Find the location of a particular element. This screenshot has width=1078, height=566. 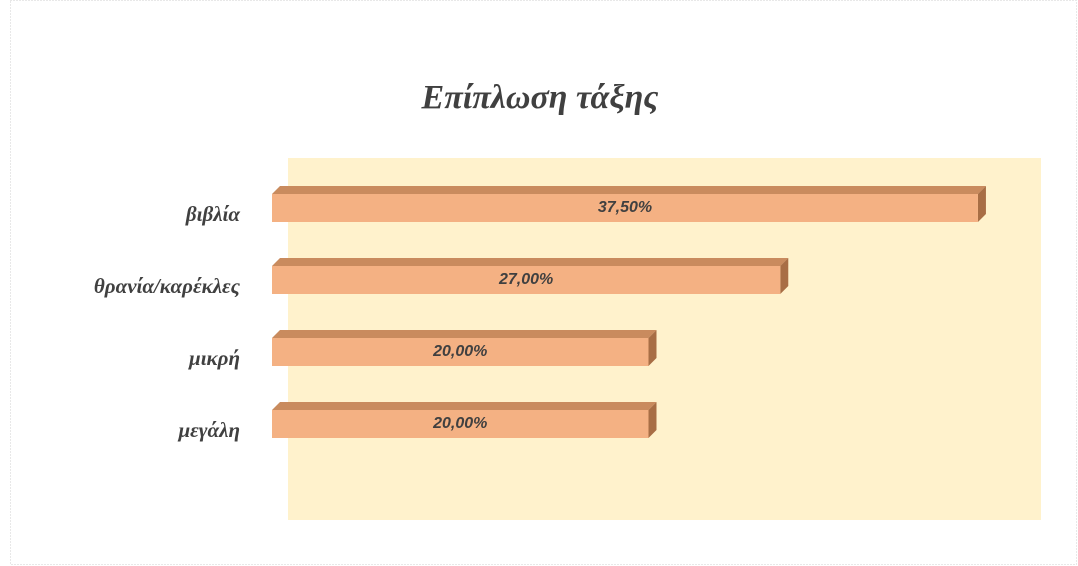

value-label: 27,00% is located at coordinates (525, 279).